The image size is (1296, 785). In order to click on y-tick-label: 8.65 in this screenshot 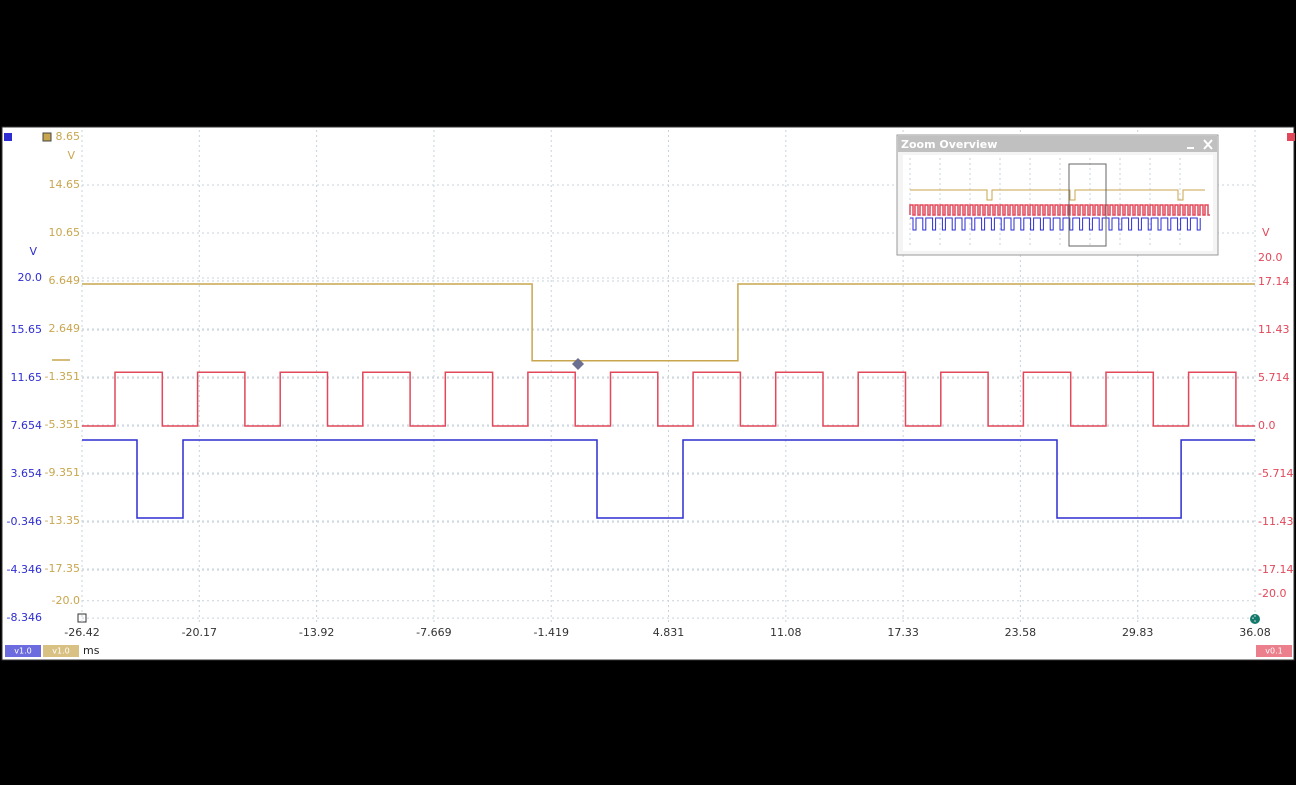, I will do `click(68, 136)`.